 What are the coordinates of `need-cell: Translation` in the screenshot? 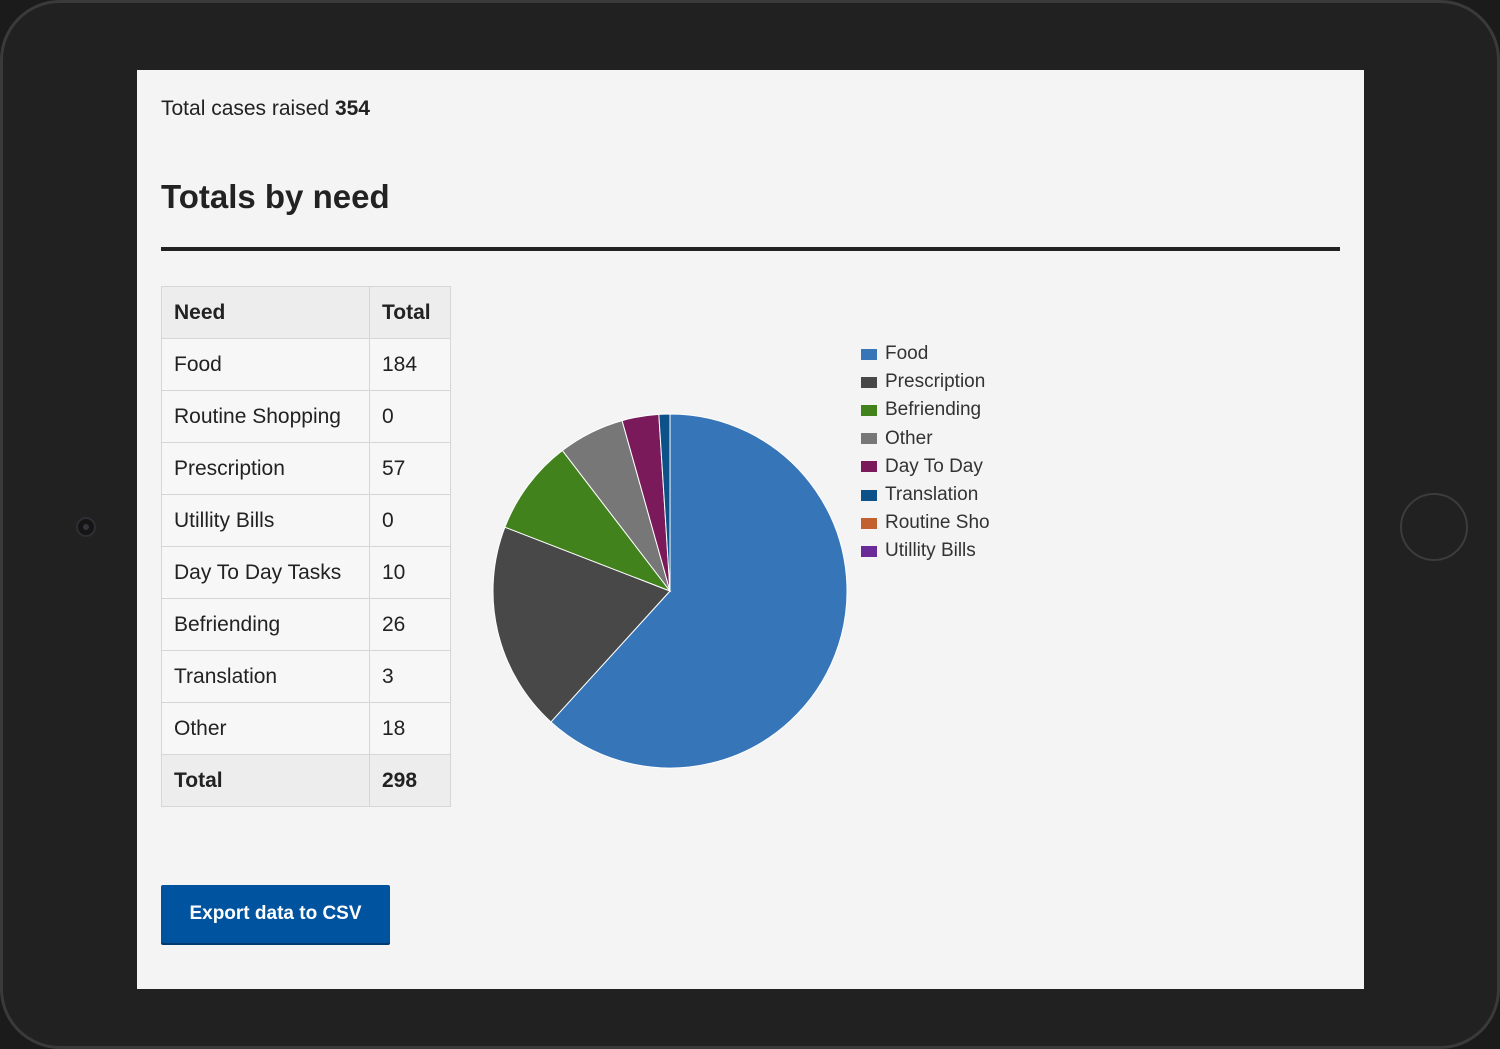 It's located at (265, 676).